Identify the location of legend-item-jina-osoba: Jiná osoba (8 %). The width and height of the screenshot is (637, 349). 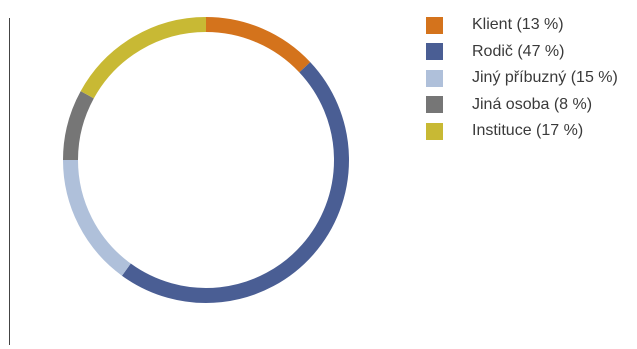
(522, 105).